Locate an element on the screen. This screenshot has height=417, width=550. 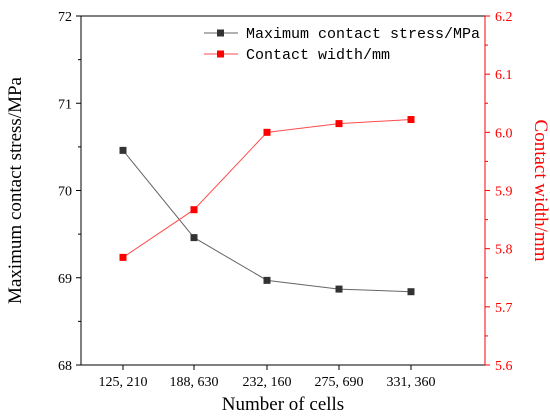
x-tick-label: 275, 690 is located at coordinates (339, 382).